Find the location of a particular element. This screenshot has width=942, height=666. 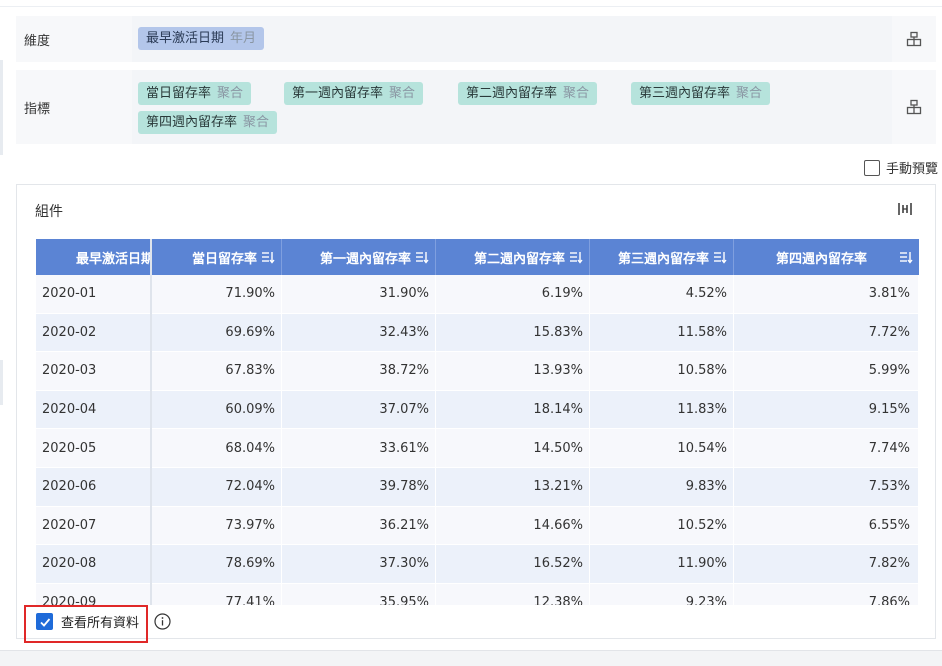

check-icon is located at coordinates (44, 622).